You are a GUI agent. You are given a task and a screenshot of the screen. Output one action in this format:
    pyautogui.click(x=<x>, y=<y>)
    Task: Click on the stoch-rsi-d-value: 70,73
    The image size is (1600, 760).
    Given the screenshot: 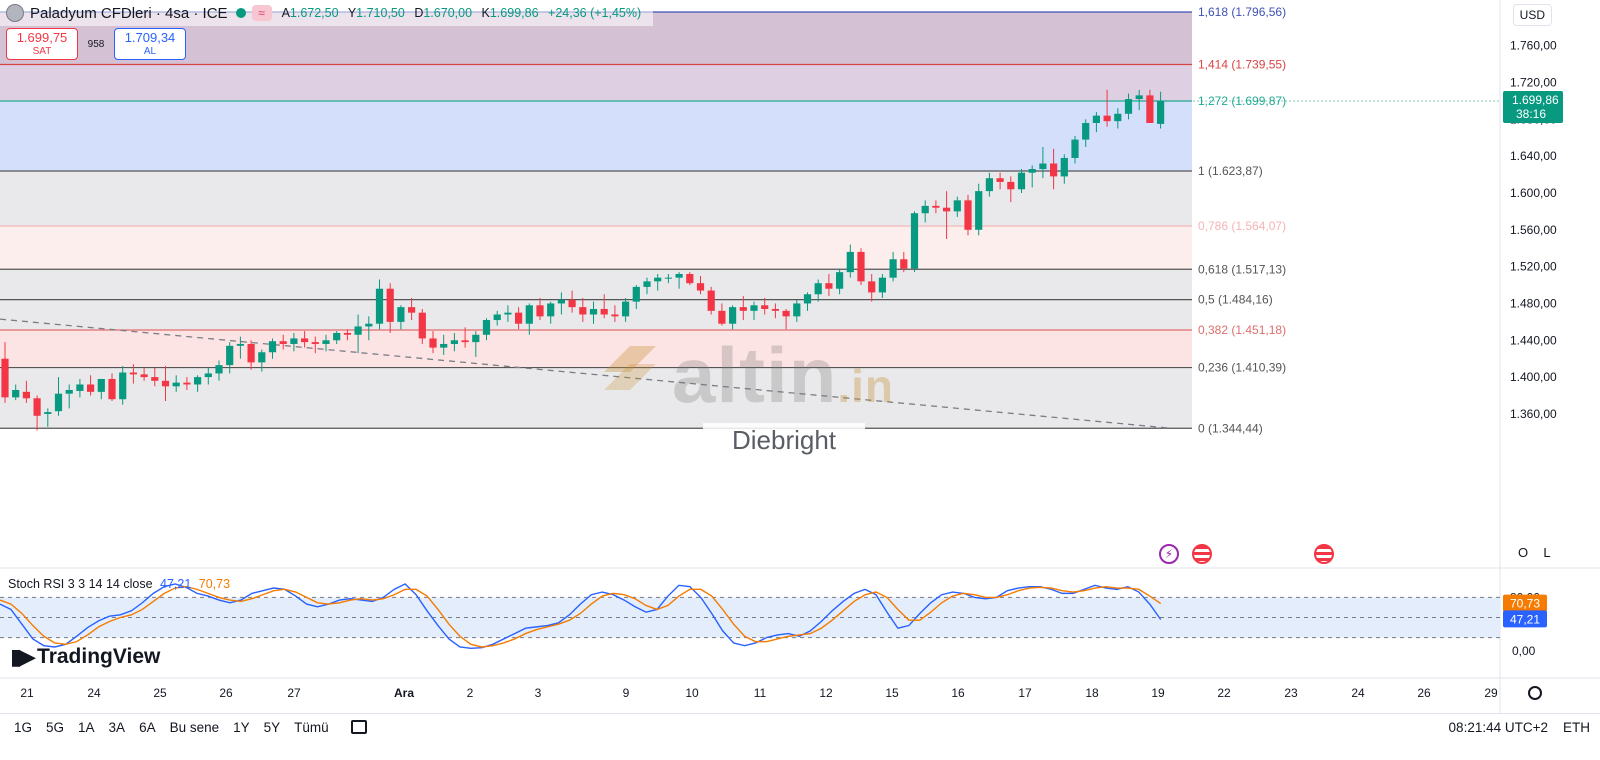 What is the action you would take?
    pyautogui.click(x=214, y=584)
    